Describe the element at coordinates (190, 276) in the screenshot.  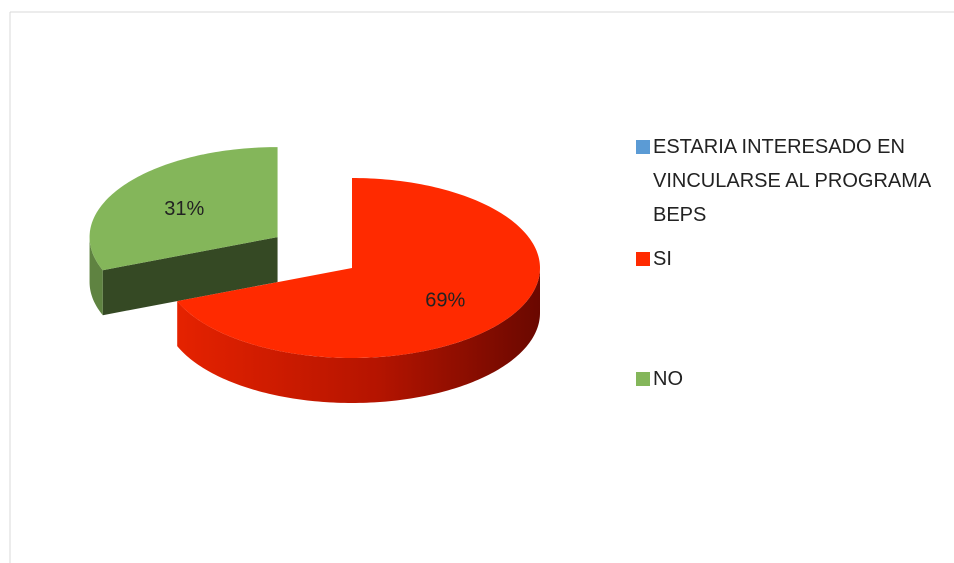
I see `slice-face` at that location.